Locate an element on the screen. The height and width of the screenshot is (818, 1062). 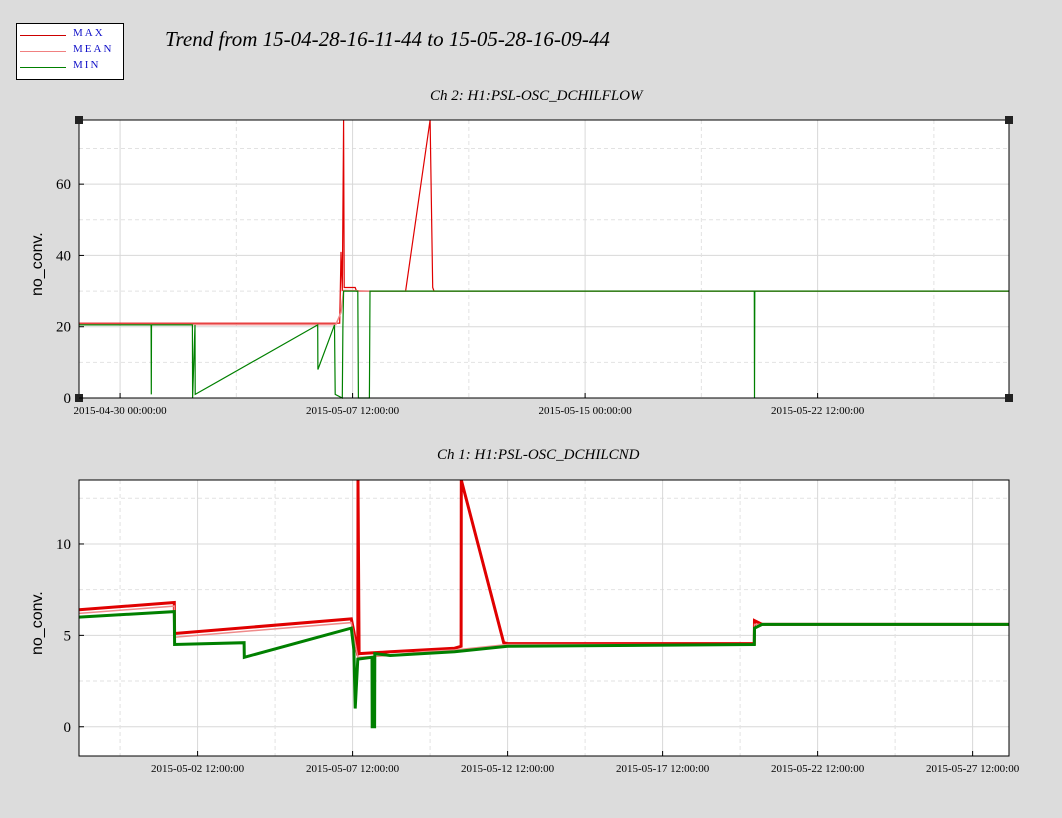
x-tick-label: 2015-05-02 12:00:00 is located at coordinates (198, 769).